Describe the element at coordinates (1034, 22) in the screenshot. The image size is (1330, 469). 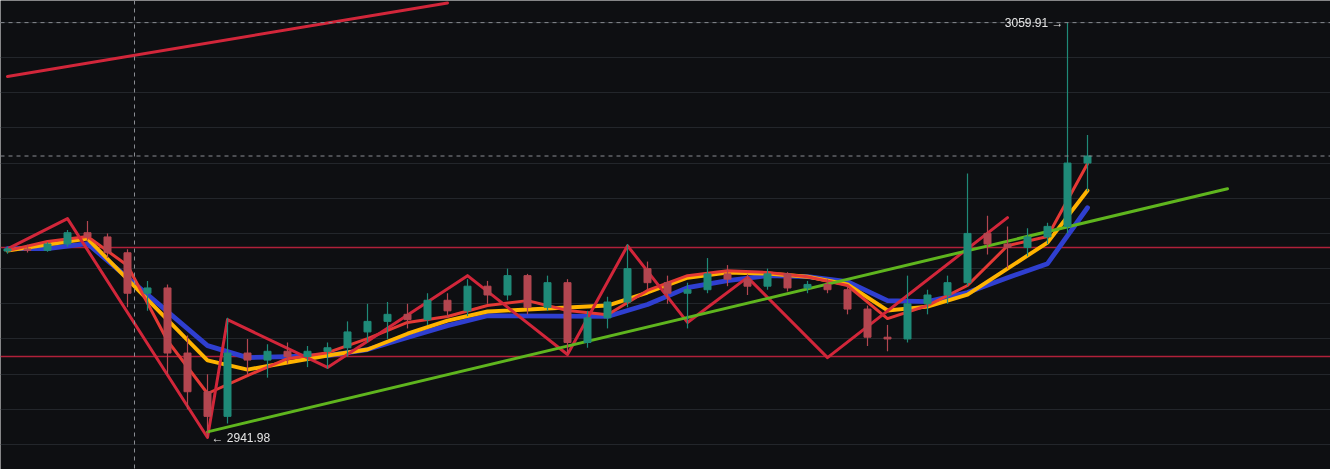
I see `annotation: 3059.91 →` at that location.